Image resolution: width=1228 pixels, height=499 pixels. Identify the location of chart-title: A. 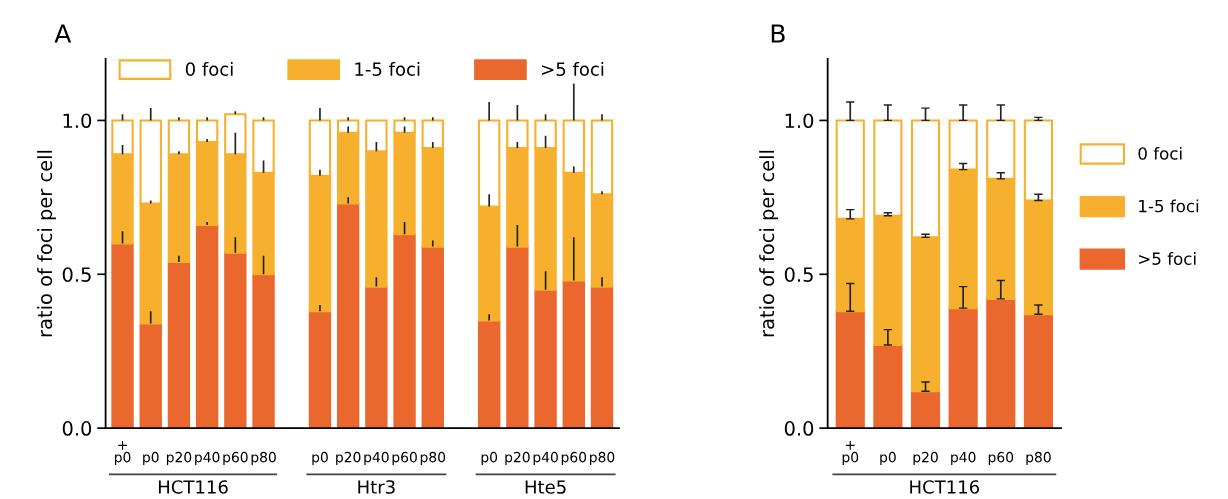
(63, 33).